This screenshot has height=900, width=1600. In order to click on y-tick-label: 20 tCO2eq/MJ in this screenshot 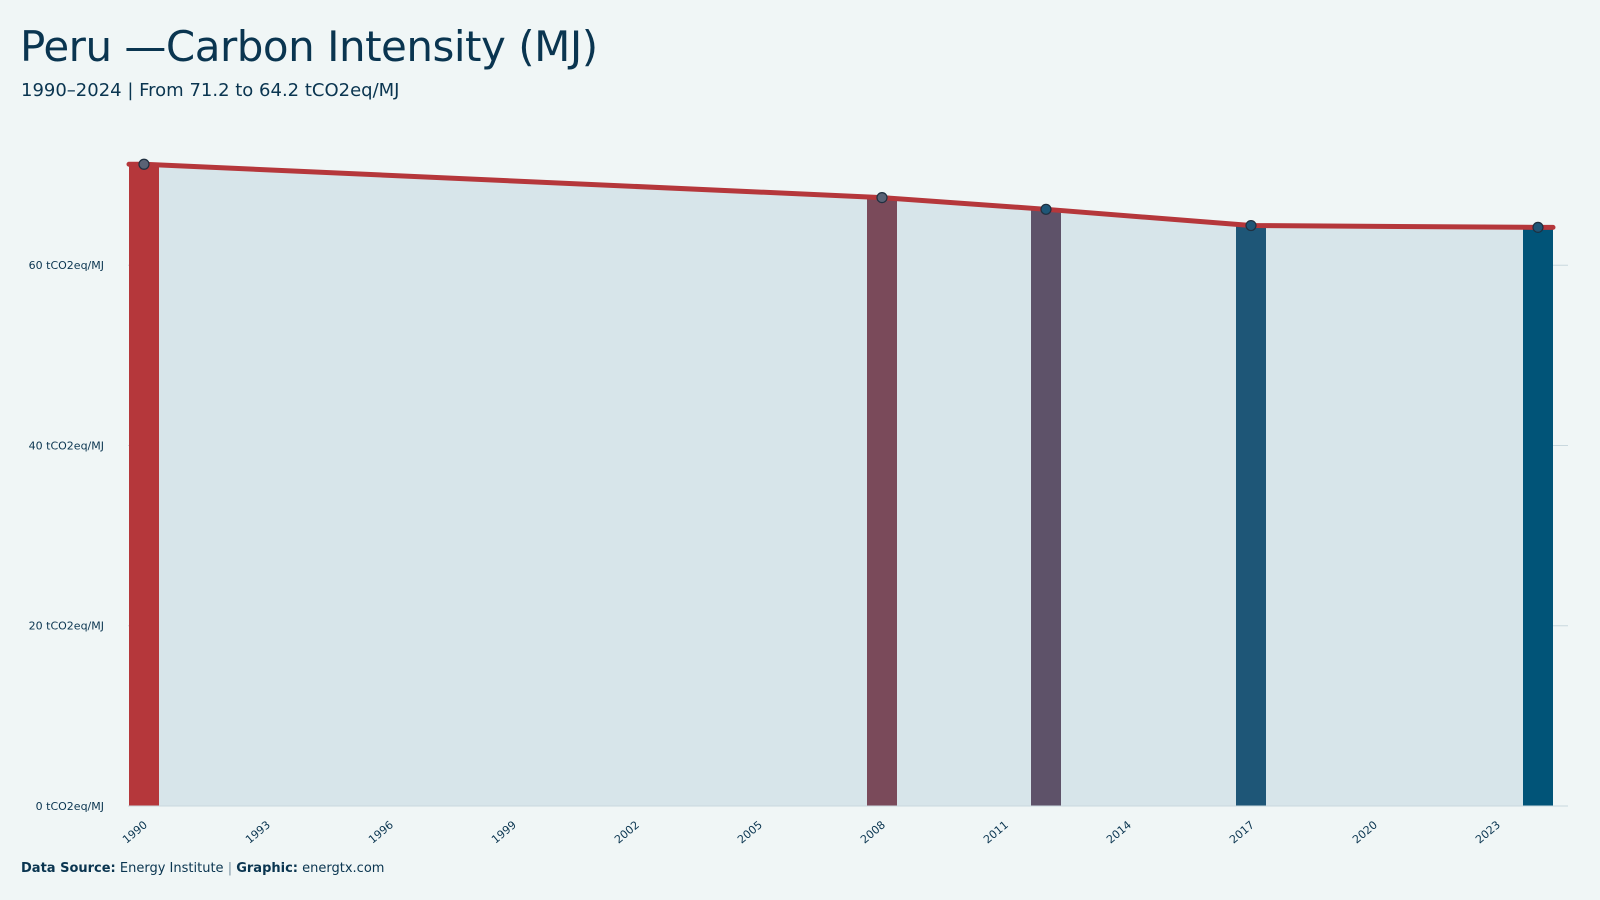, I will do `click(66, 626)`.